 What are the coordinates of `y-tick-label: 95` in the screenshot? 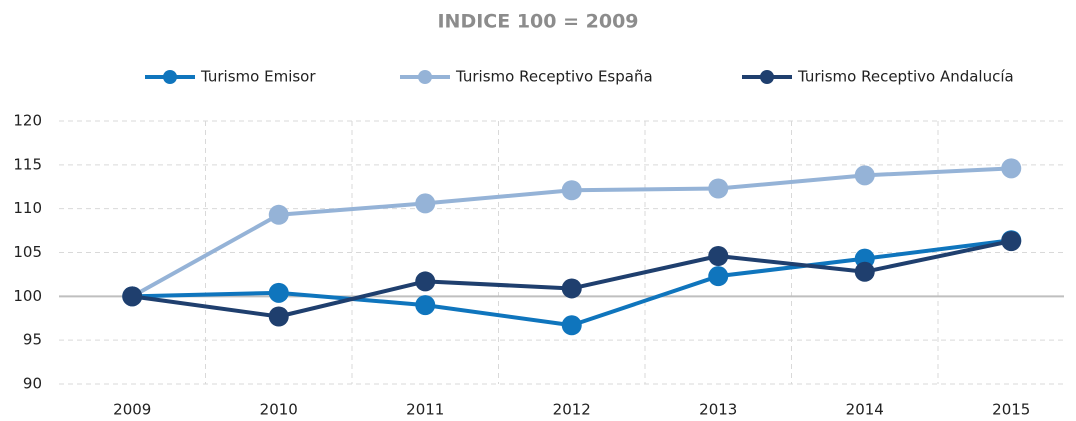 It's located at (32, 340).